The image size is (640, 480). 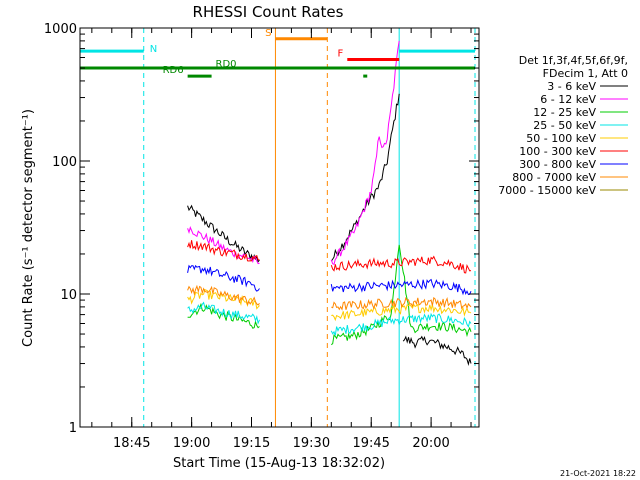 I want to click on legend-label-5: 100 - 300 keV, so click(x=557, y=151).